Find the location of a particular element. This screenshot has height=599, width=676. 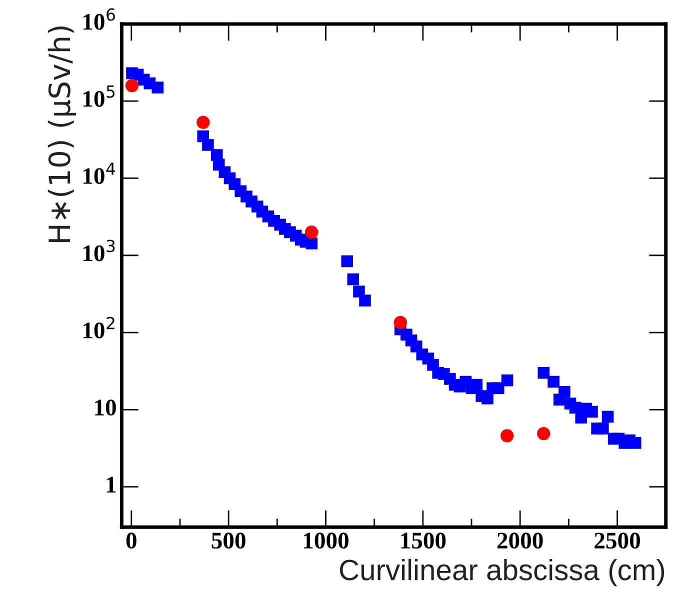

y-tick-label: 10$^{4}$ is located at coordinates (100, 173).